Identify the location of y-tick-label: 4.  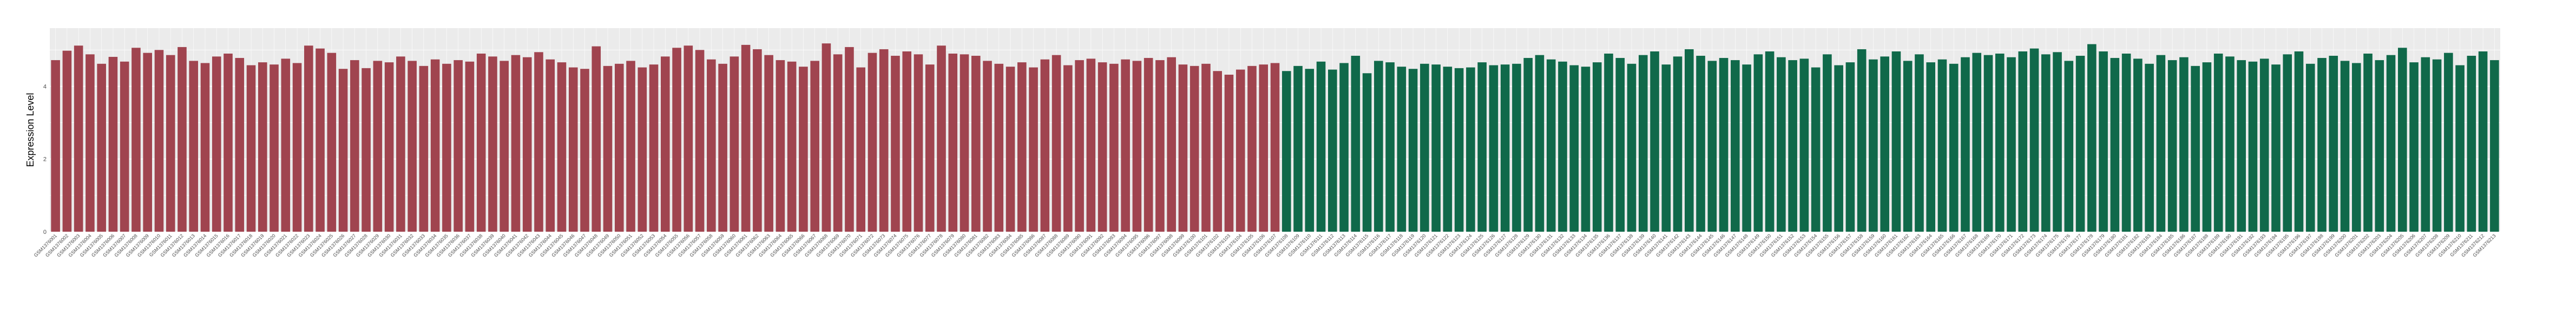
(45, 86).